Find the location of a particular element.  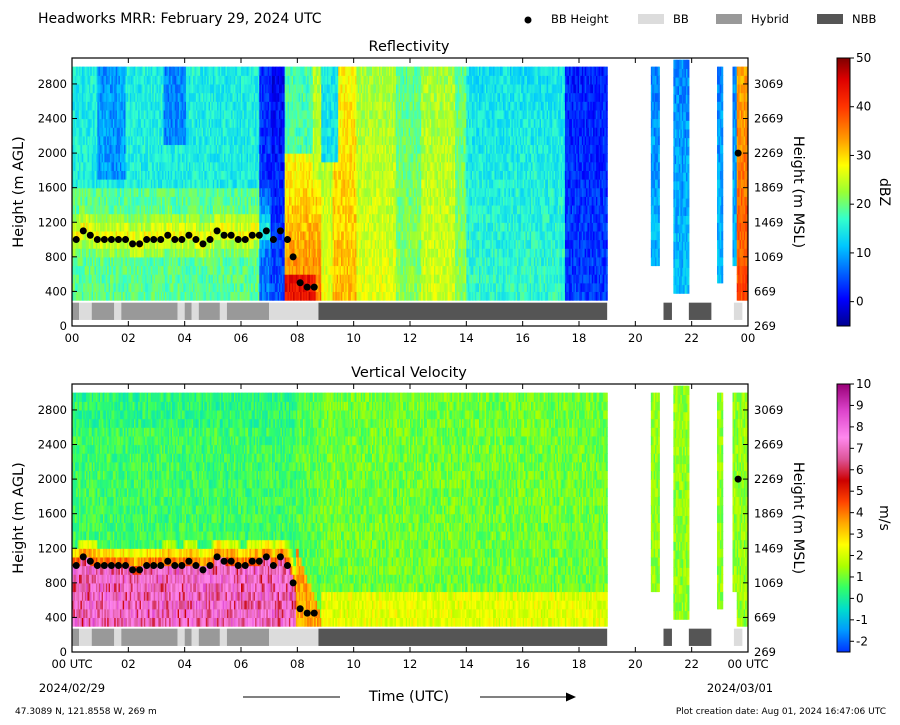

y-tick-label-right: 3069 is located at coordinates (768, 84).